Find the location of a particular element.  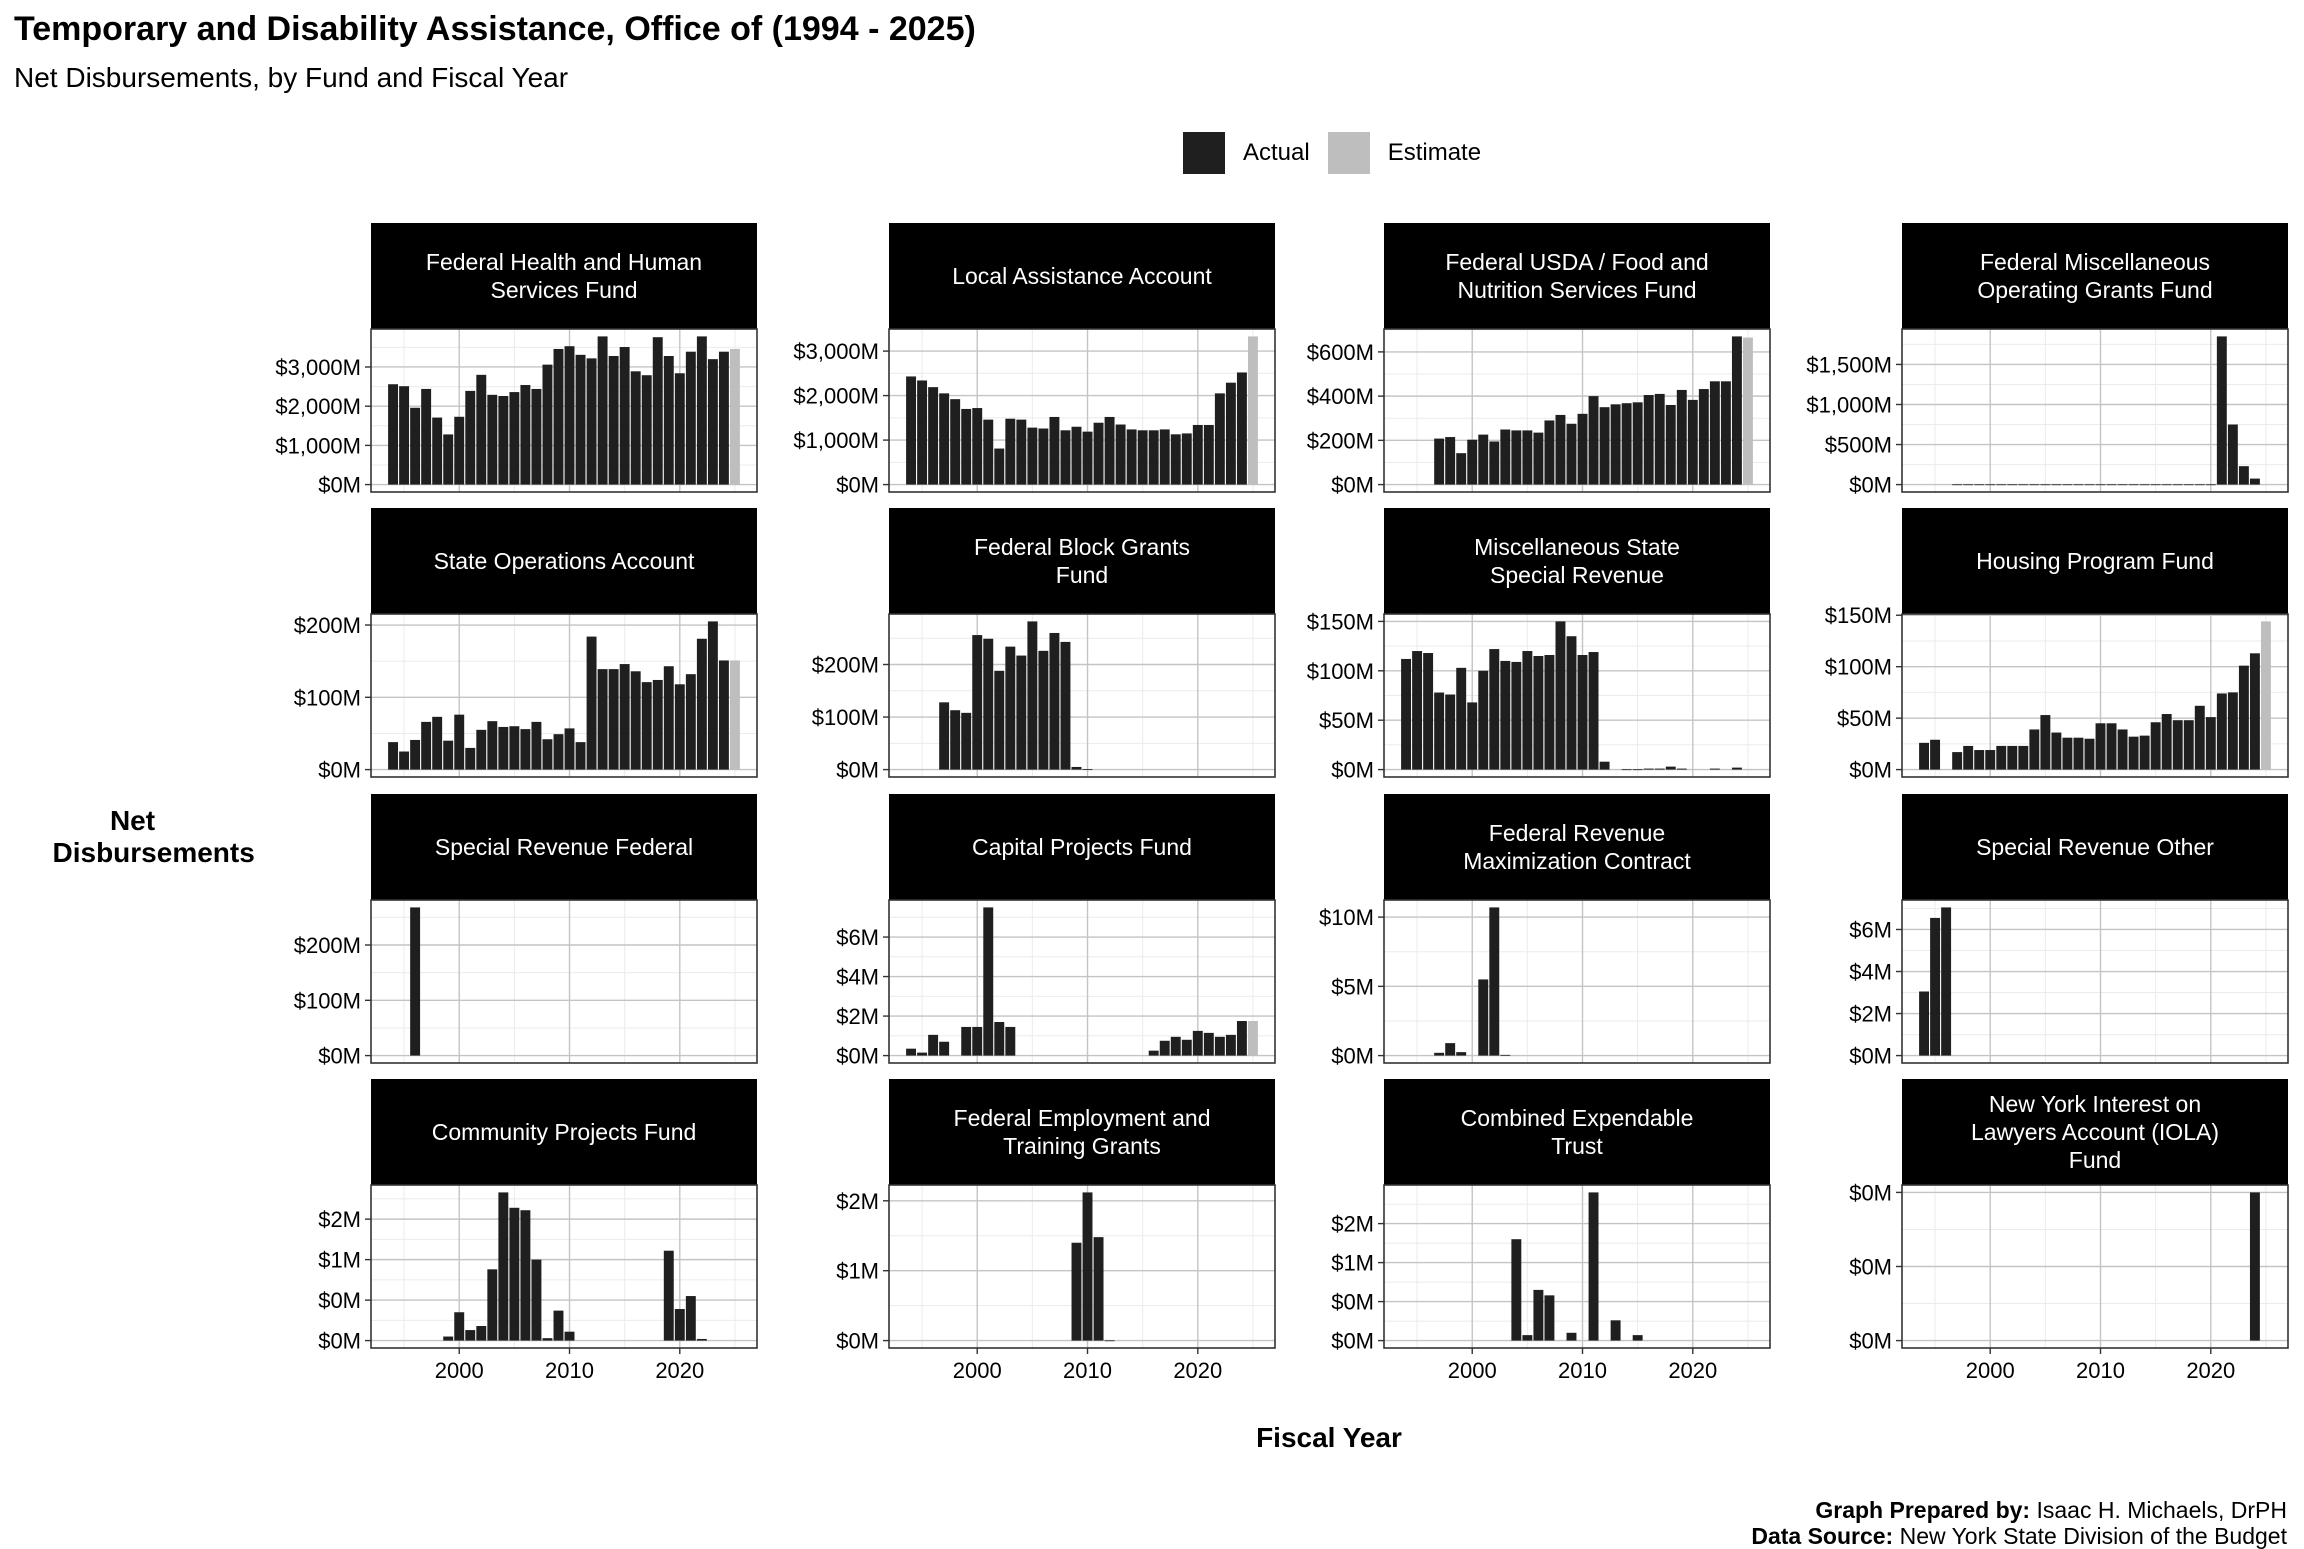

y-tick-label: $100M is located at coordinates (1858, 667).